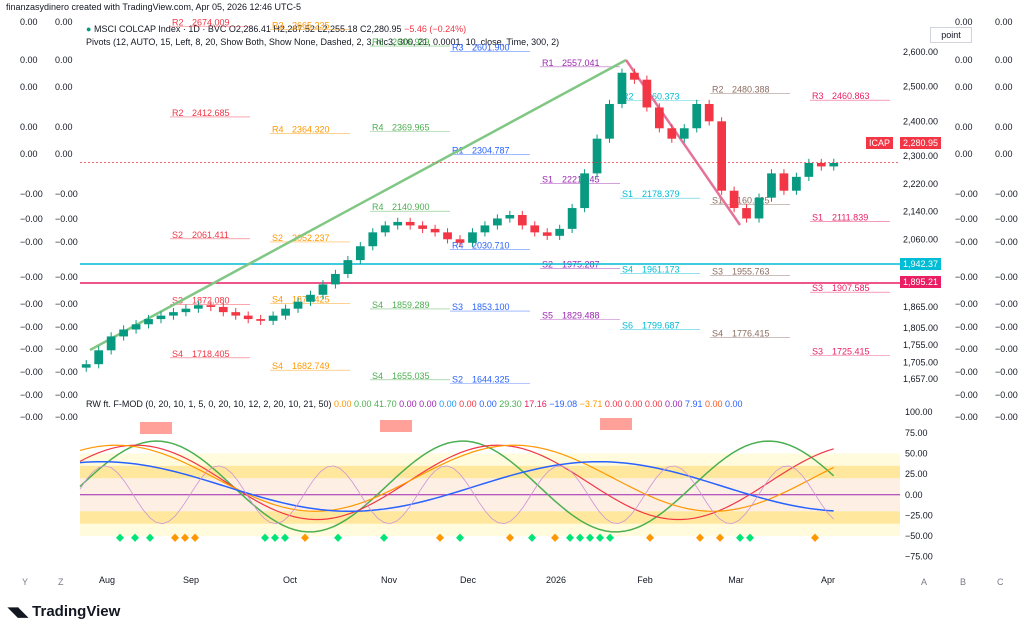 Image resolution: width=1024 pixels, height=632 pixels. What do you see at coordinates (851, 96) in the screenshot?
I see `pivot-value: 2460.863` at bounding box center [851, 96].